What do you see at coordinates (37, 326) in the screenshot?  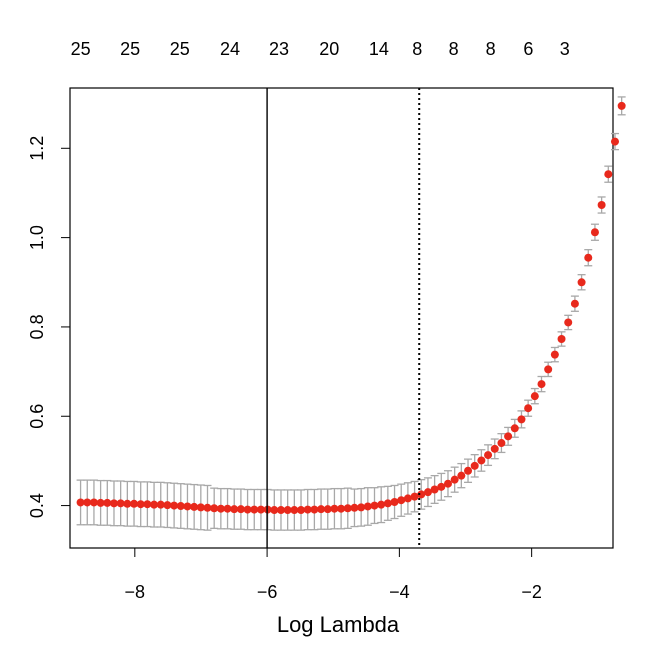 I see `y-tick-label: 0.8` at bounding box center [37, 326].